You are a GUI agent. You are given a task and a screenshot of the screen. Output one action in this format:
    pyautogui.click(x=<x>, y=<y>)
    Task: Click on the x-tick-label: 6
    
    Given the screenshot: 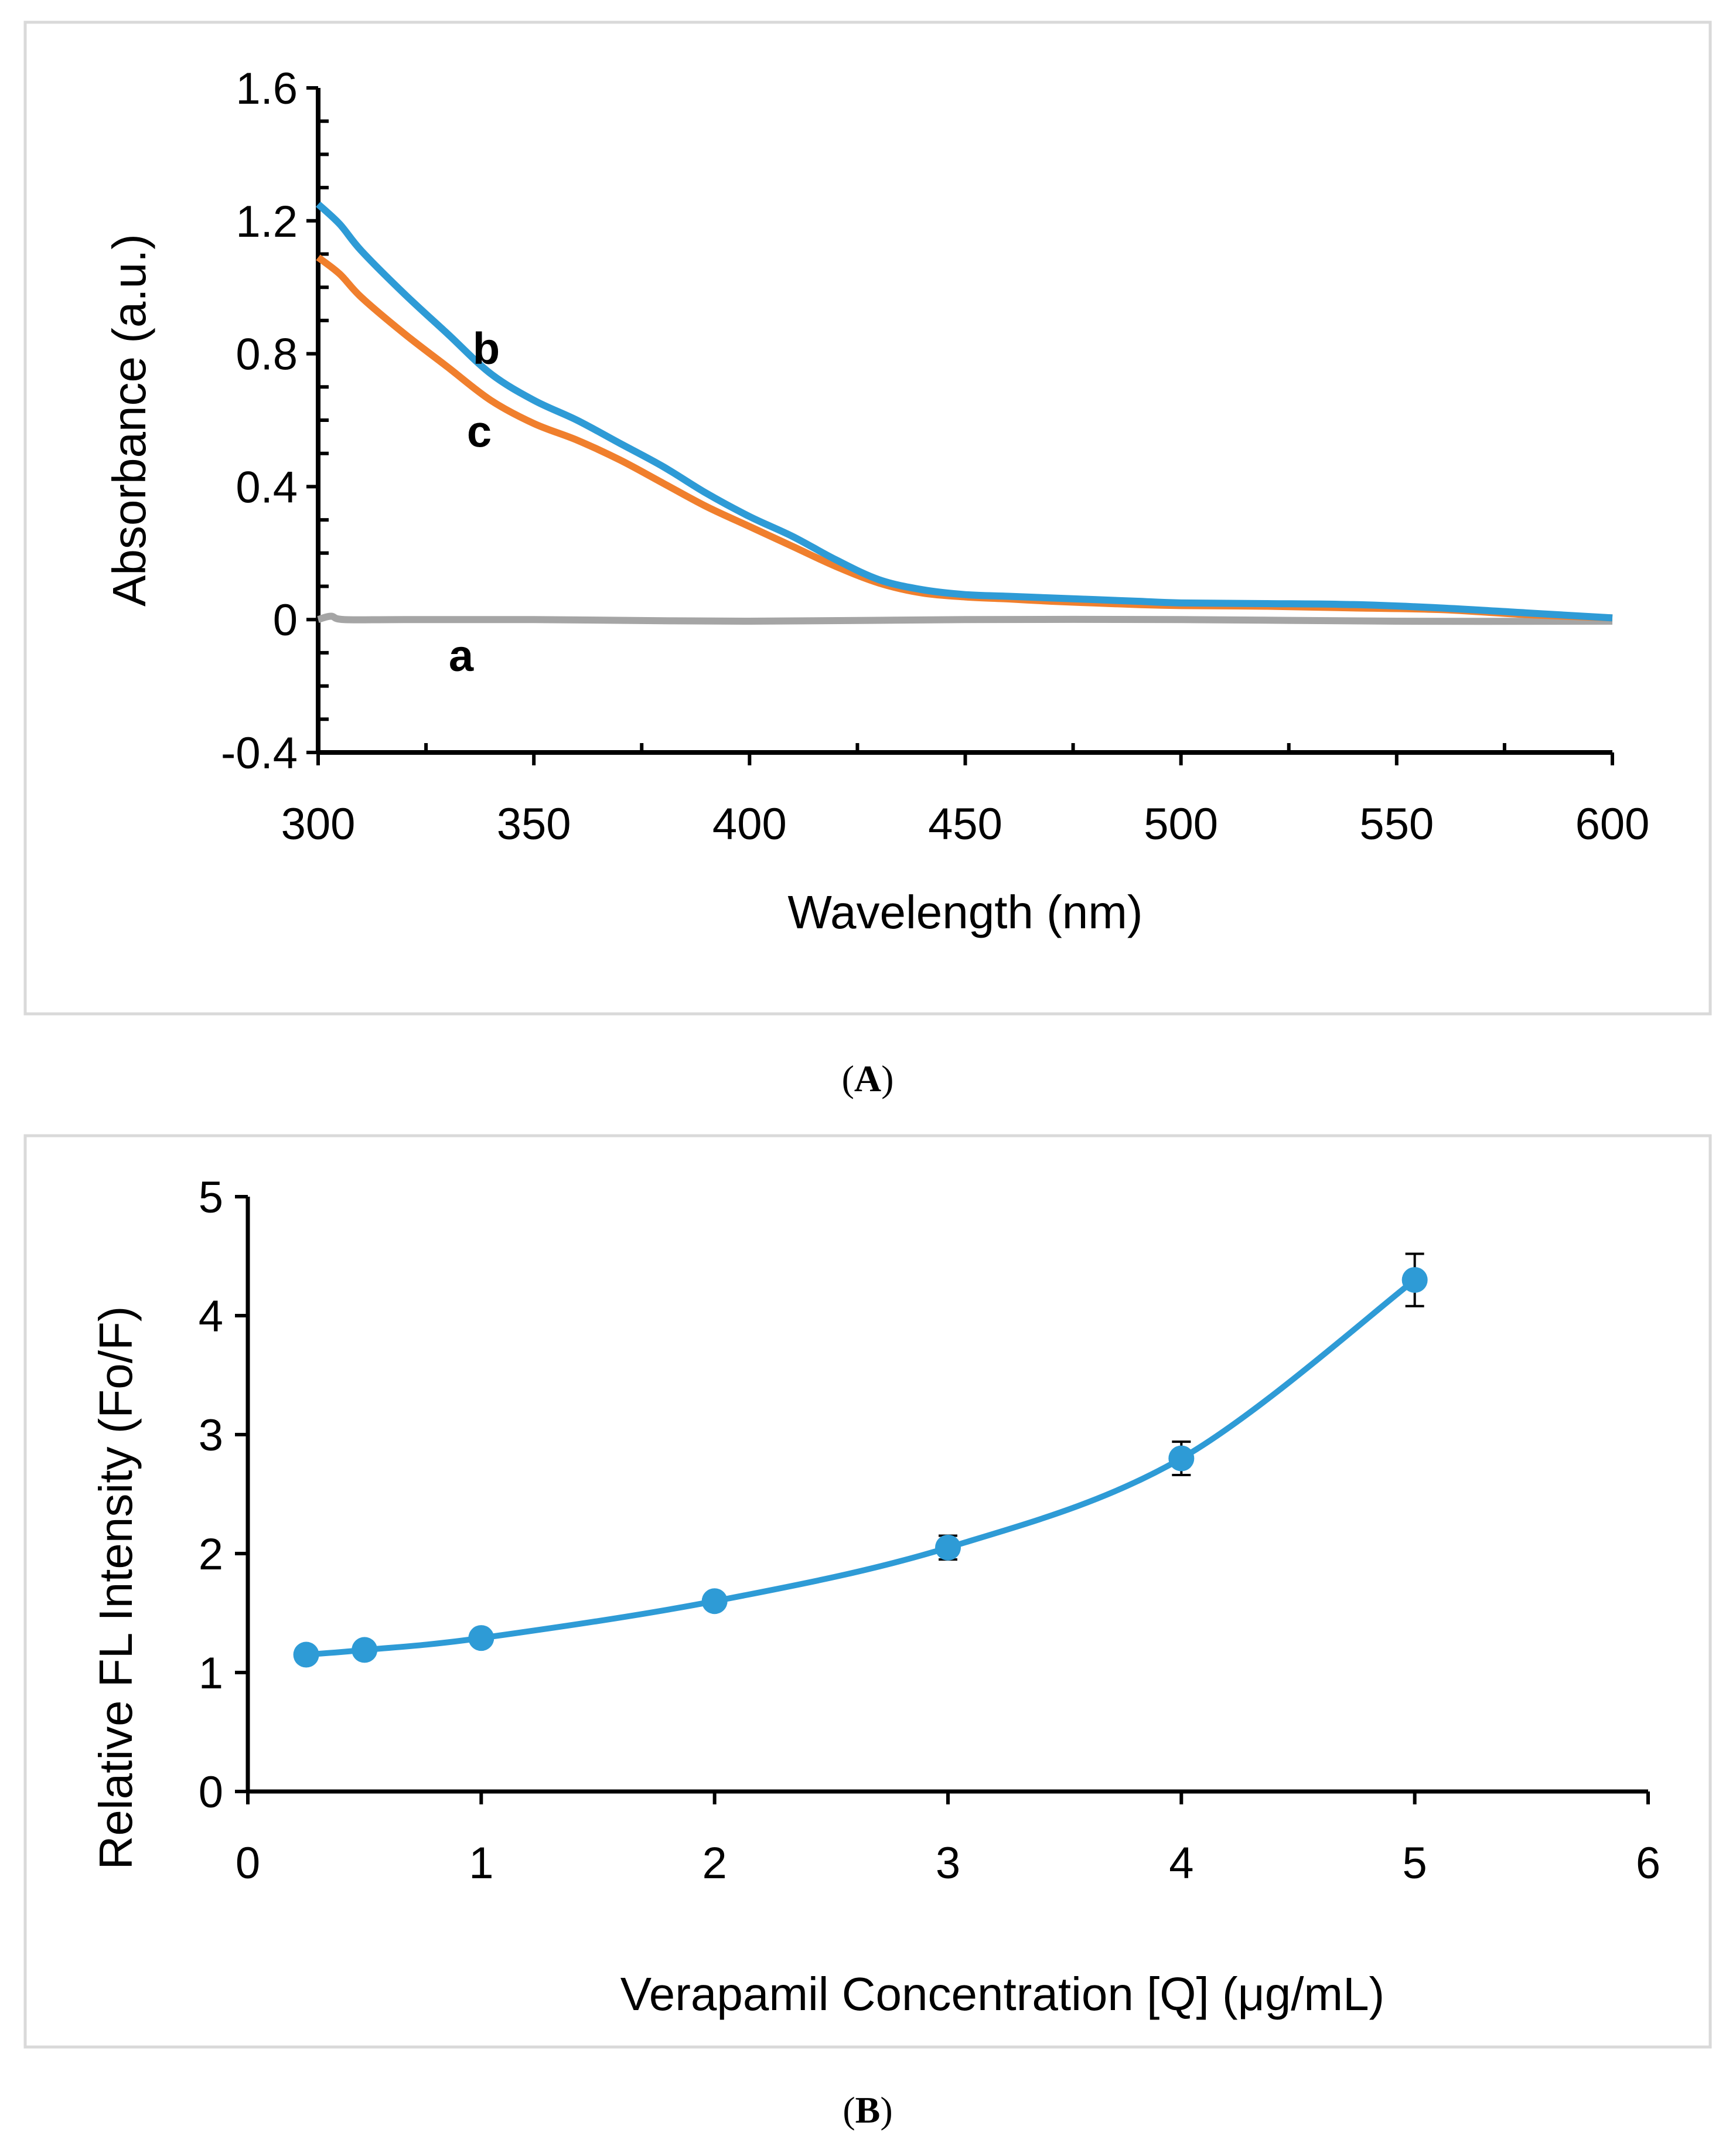 What is the action you would take?
    pyautogui.click(x=1648, y=1863)
    